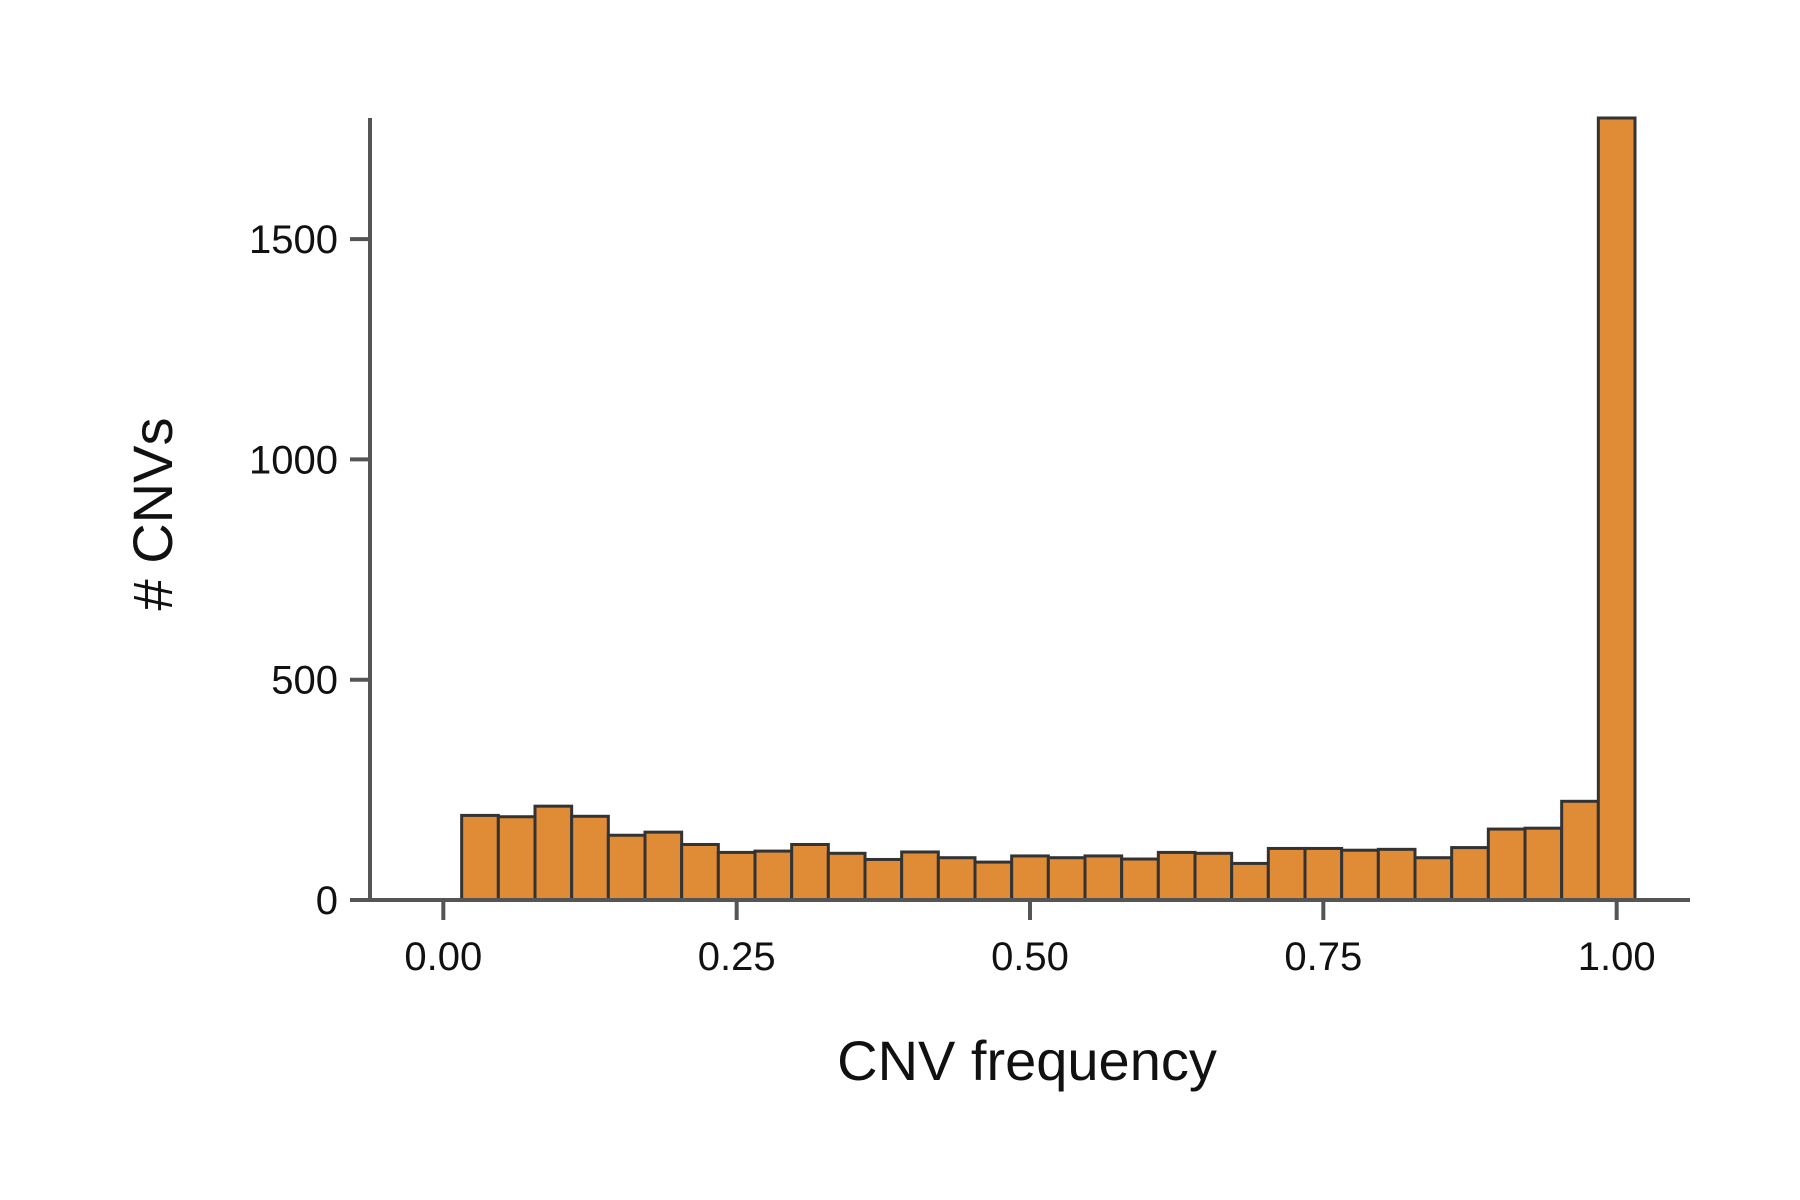 The width and height of the screenshot is (1800, 1200). What do you see at coordinates (737, 957) in the screenshot?
I see `x-tick-label: 0.25` at bounding box center [737, 957].